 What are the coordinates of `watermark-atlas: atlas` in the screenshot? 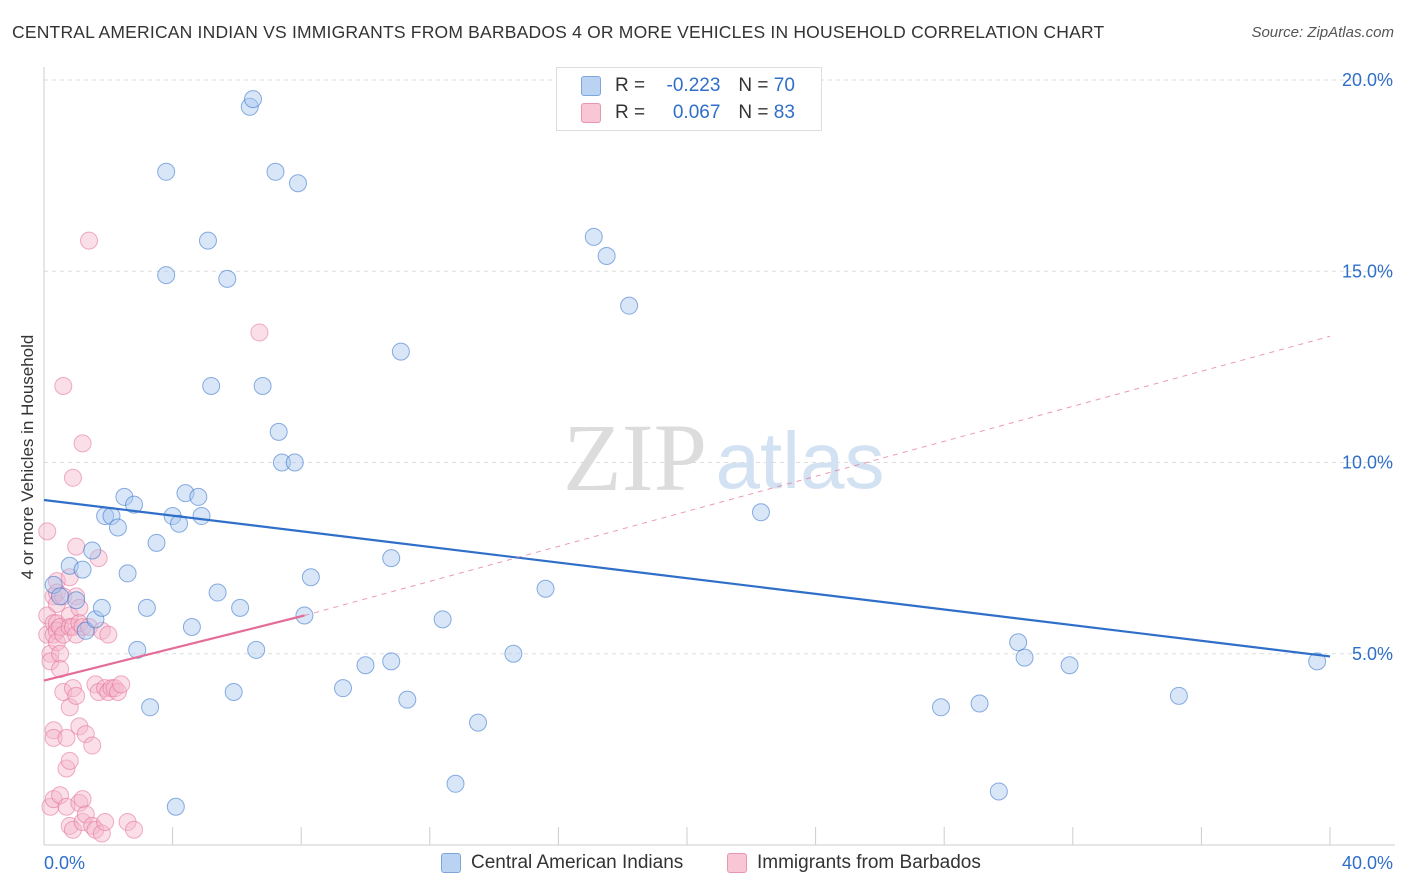 It's located at (800, 460).